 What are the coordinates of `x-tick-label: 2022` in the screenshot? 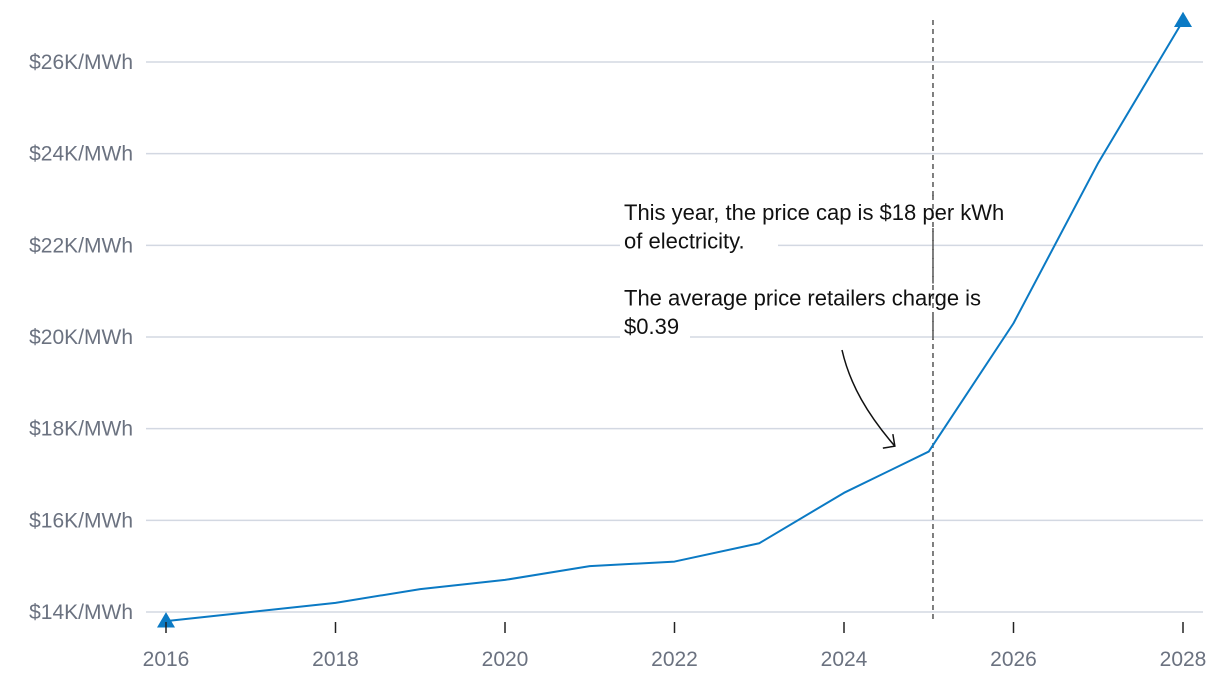 It's located at (674, 659).